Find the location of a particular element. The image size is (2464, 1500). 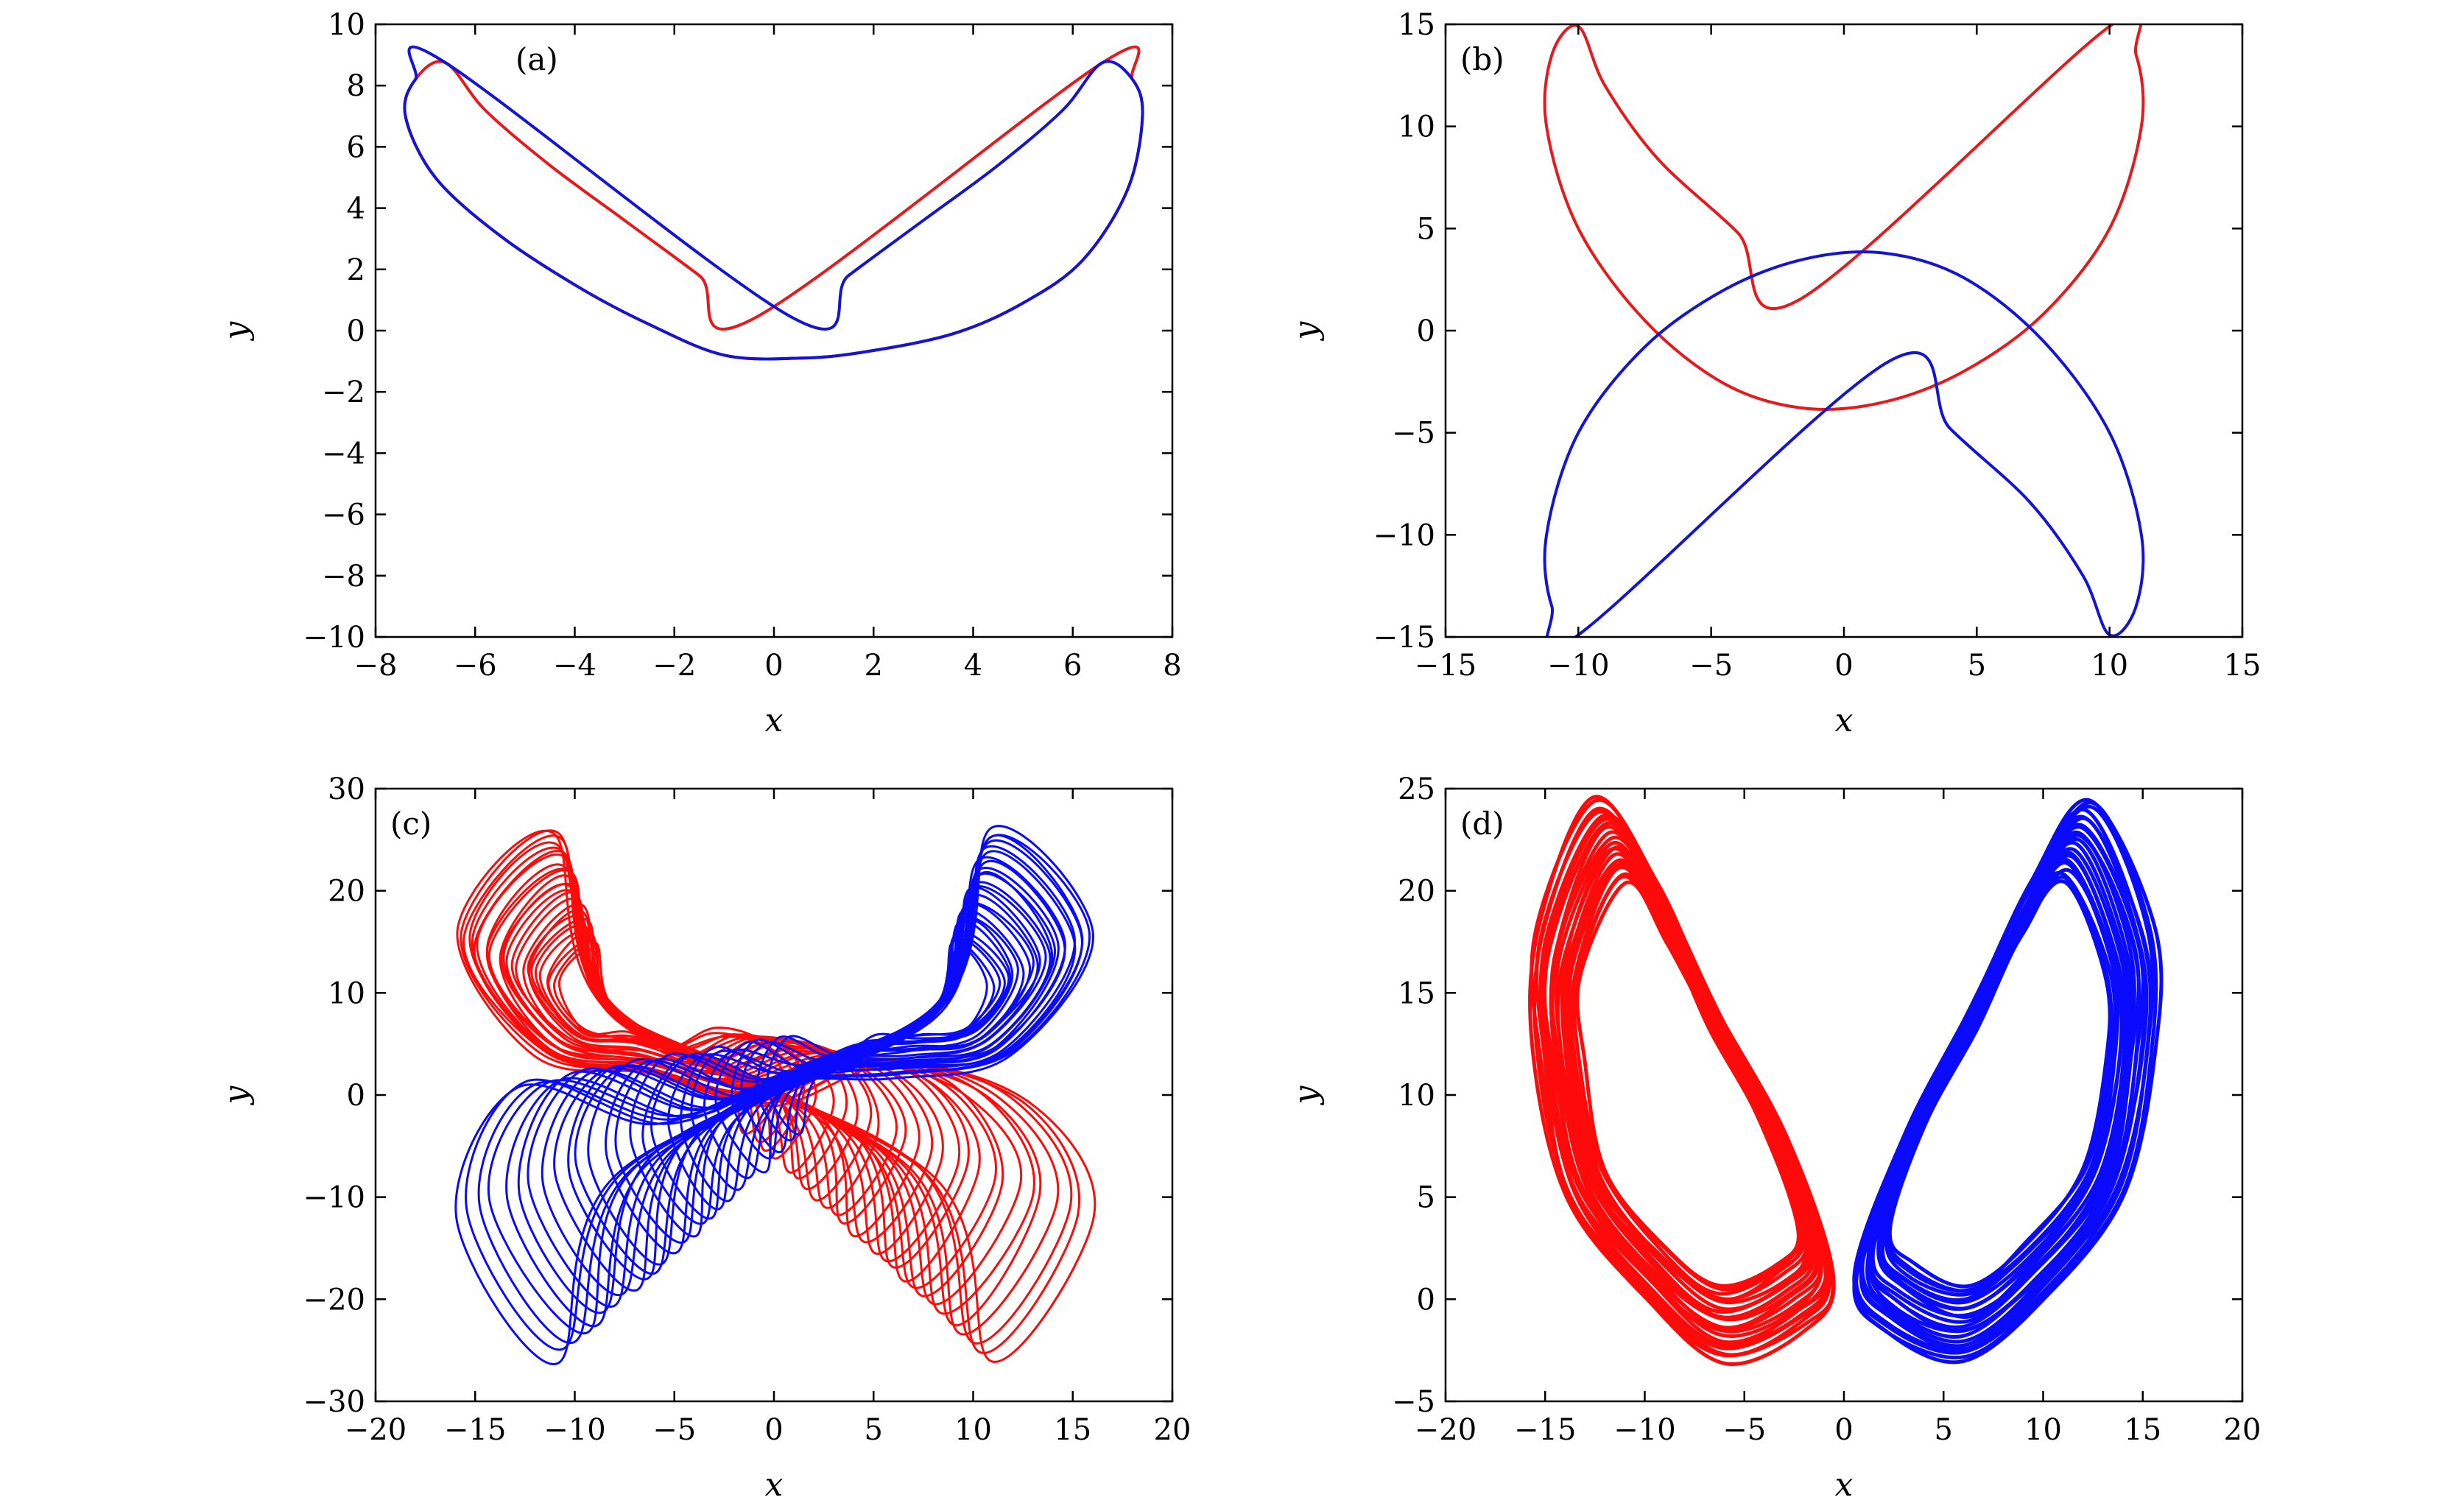

x-tick-label-d-8: 15 is located at coordinates (2142, 1430).